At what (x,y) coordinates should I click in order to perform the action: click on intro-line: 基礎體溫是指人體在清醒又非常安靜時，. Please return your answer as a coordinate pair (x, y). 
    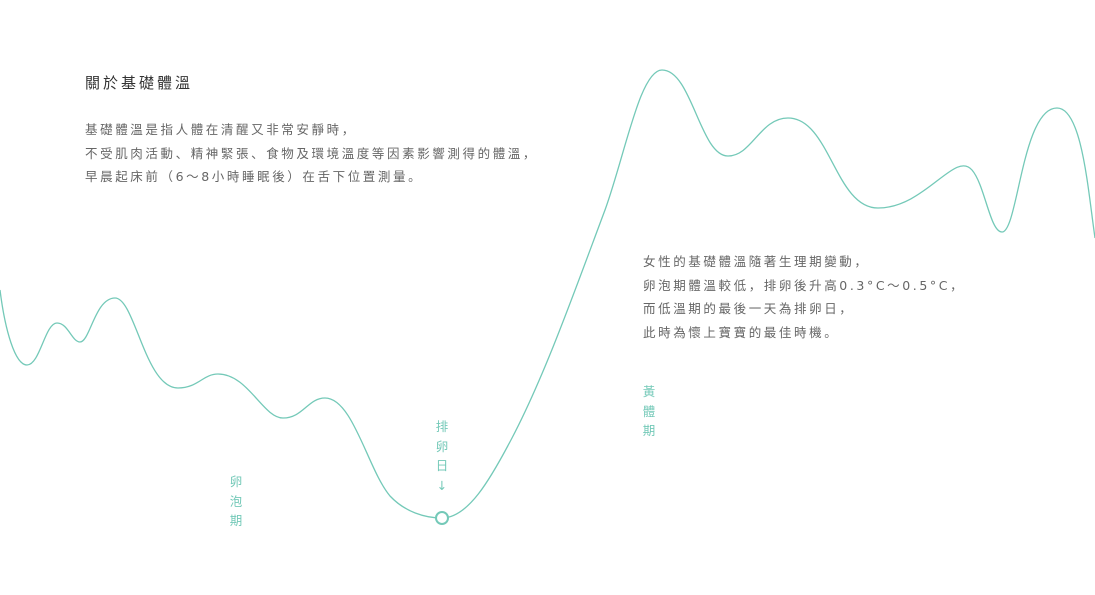
    Looking at the image, I should click on (221, 129).